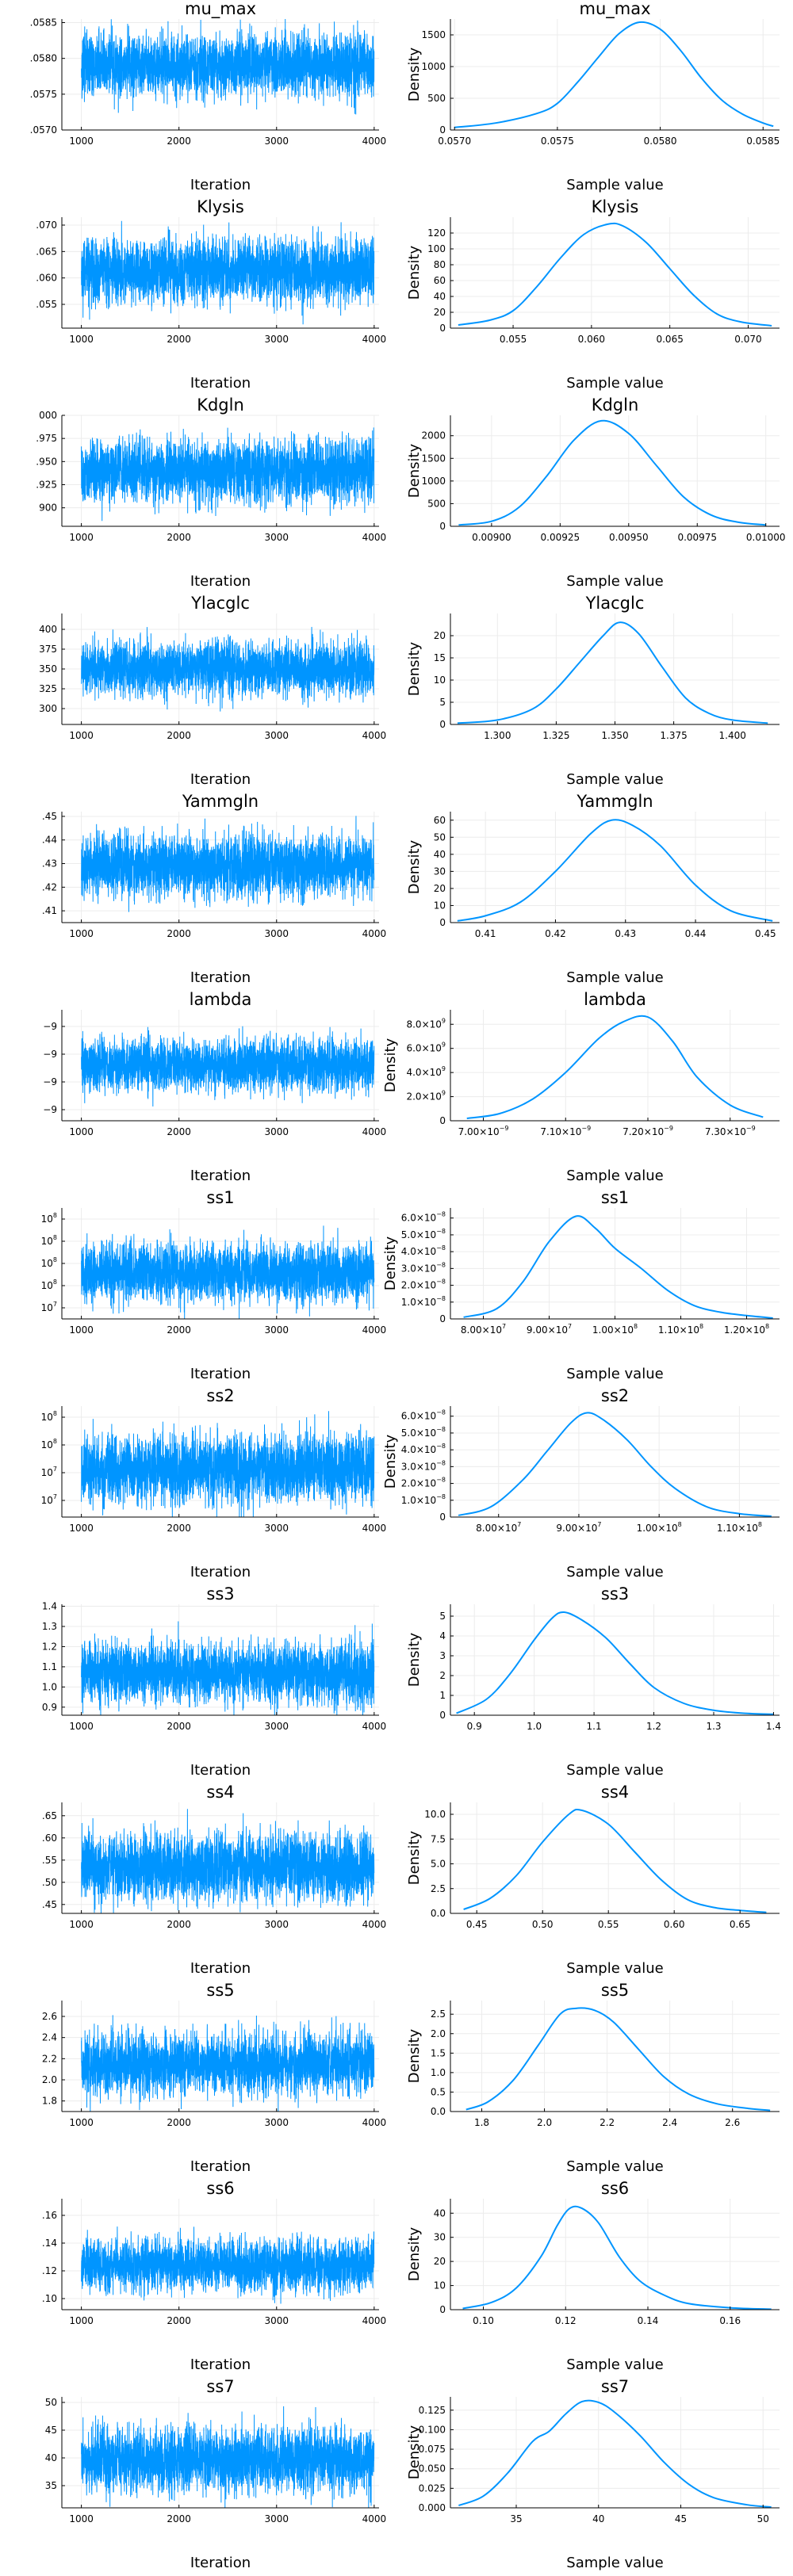 This screenshot has height=2576, width=793. What do you see at coordinates (615, 1593) in the screenshot?
I see `plot-title: ss3` at bounding box center [615, 1593].